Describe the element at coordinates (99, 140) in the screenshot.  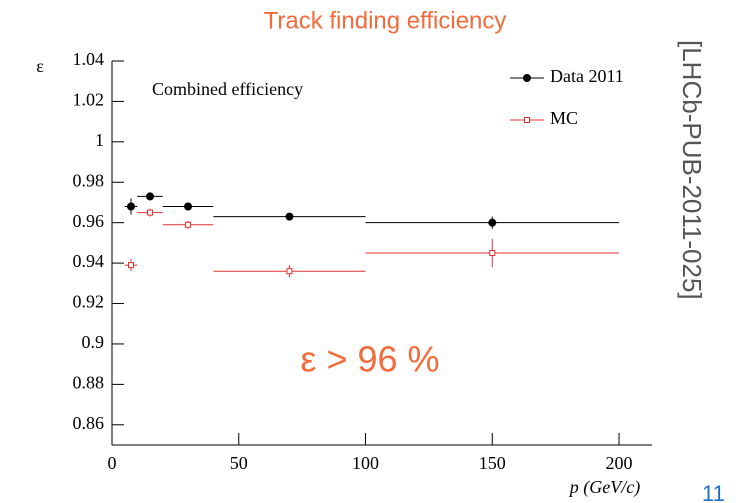
I see `y-tick-label: 1` at that location.